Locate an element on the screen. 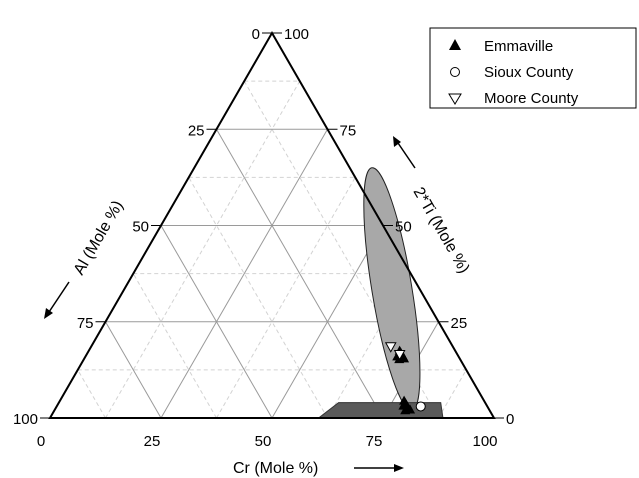  tick-label-ti-0: 0 is located at coordinates (510, 419).